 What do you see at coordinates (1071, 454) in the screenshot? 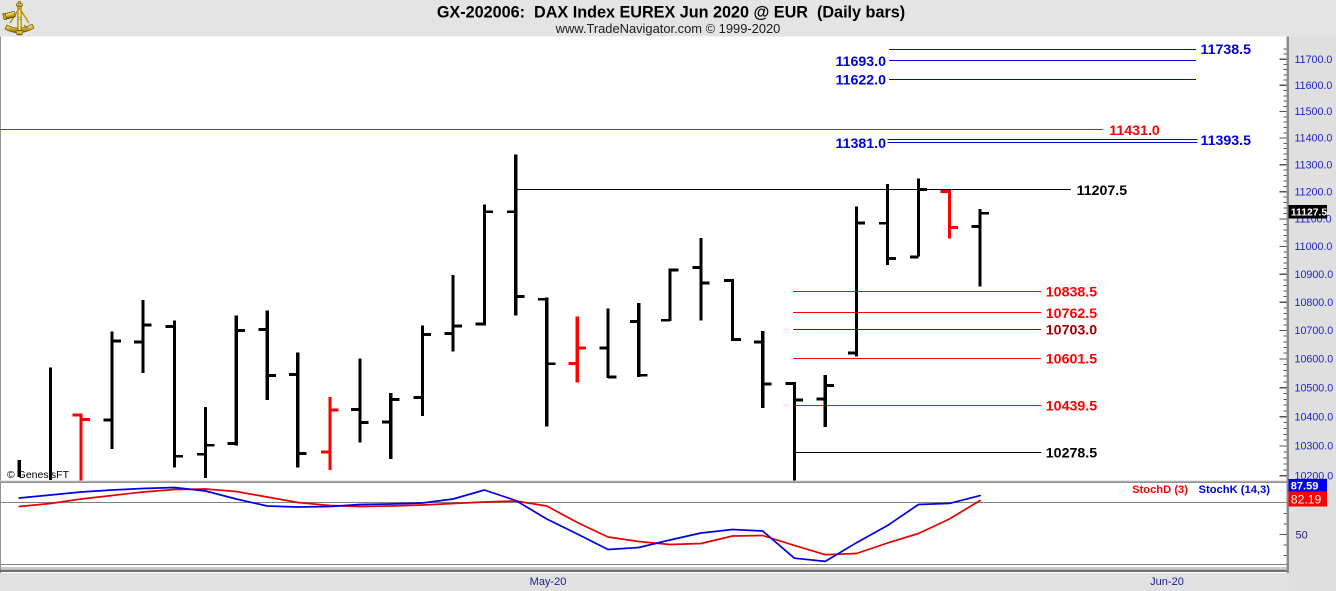
I see `svg-text: 10278.5` at bounding box center [1071, 454].